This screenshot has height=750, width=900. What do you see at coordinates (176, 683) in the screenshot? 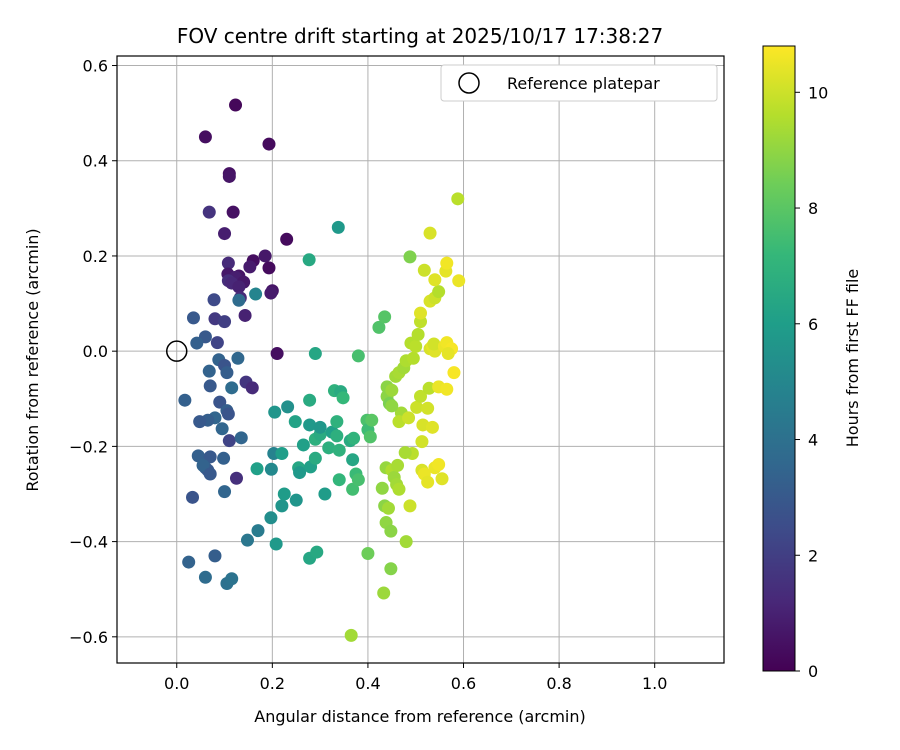
I see `x-tick-label: 0.0` at bounding box center [176, 683].